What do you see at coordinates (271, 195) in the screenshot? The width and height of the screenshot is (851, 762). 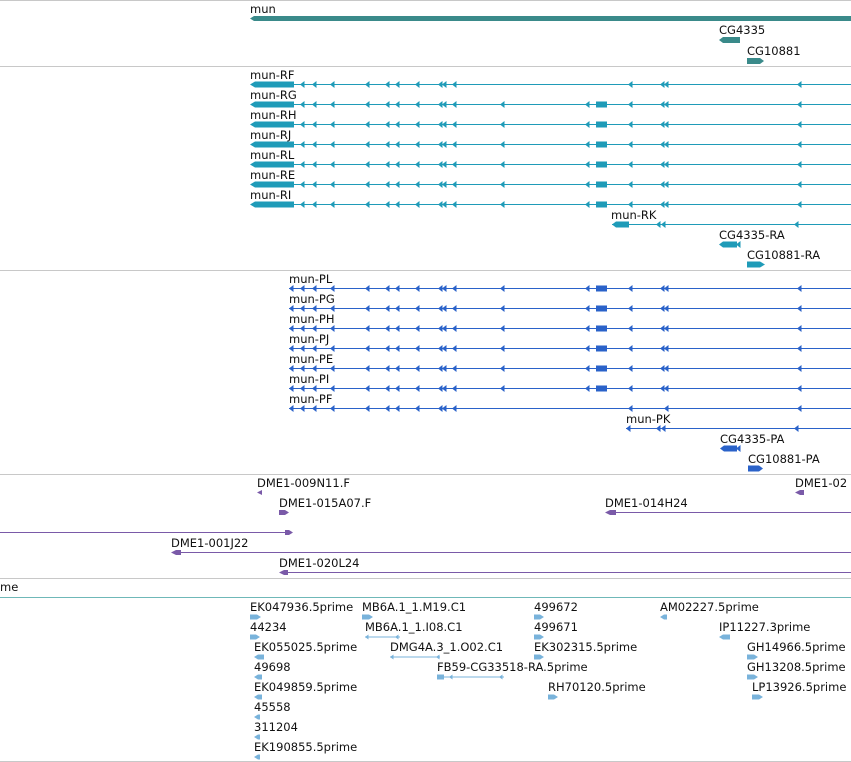 I see `transcript-label: mun-RI` at bounding box center [271, 195].